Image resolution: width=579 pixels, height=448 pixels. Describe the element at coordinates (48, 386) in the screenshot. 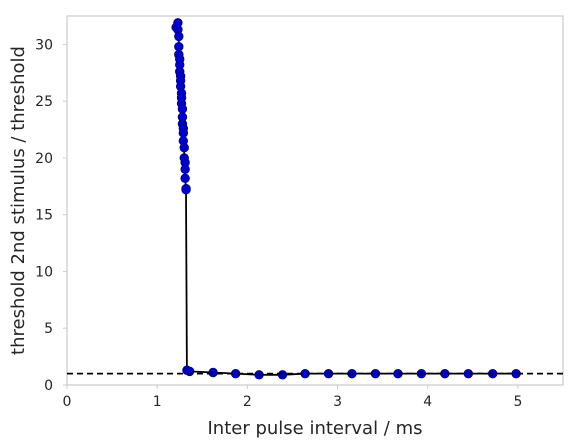

I see `y-tick-label: 0` at that location.